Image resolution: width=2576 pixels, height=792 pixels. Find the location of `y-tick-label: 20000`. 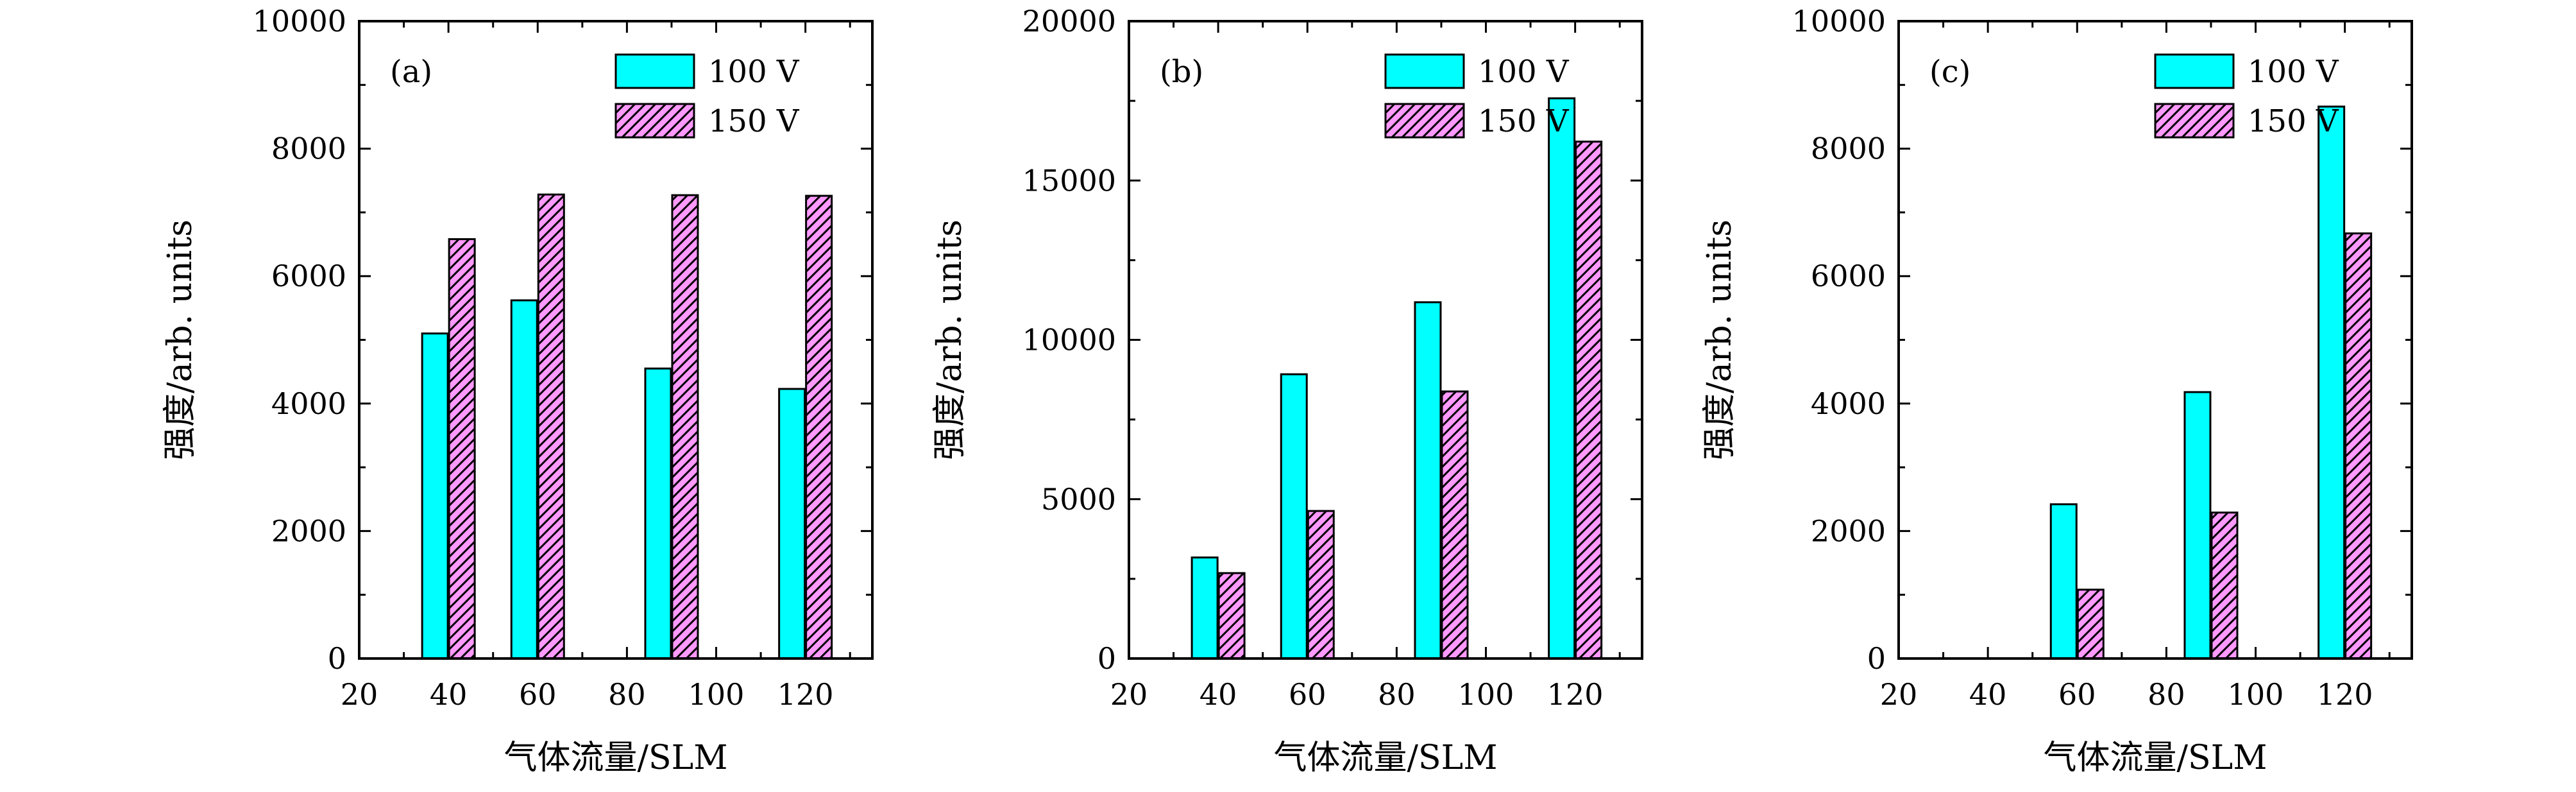

y-tick-label: 20000 is located at coordinates (1069, 22).